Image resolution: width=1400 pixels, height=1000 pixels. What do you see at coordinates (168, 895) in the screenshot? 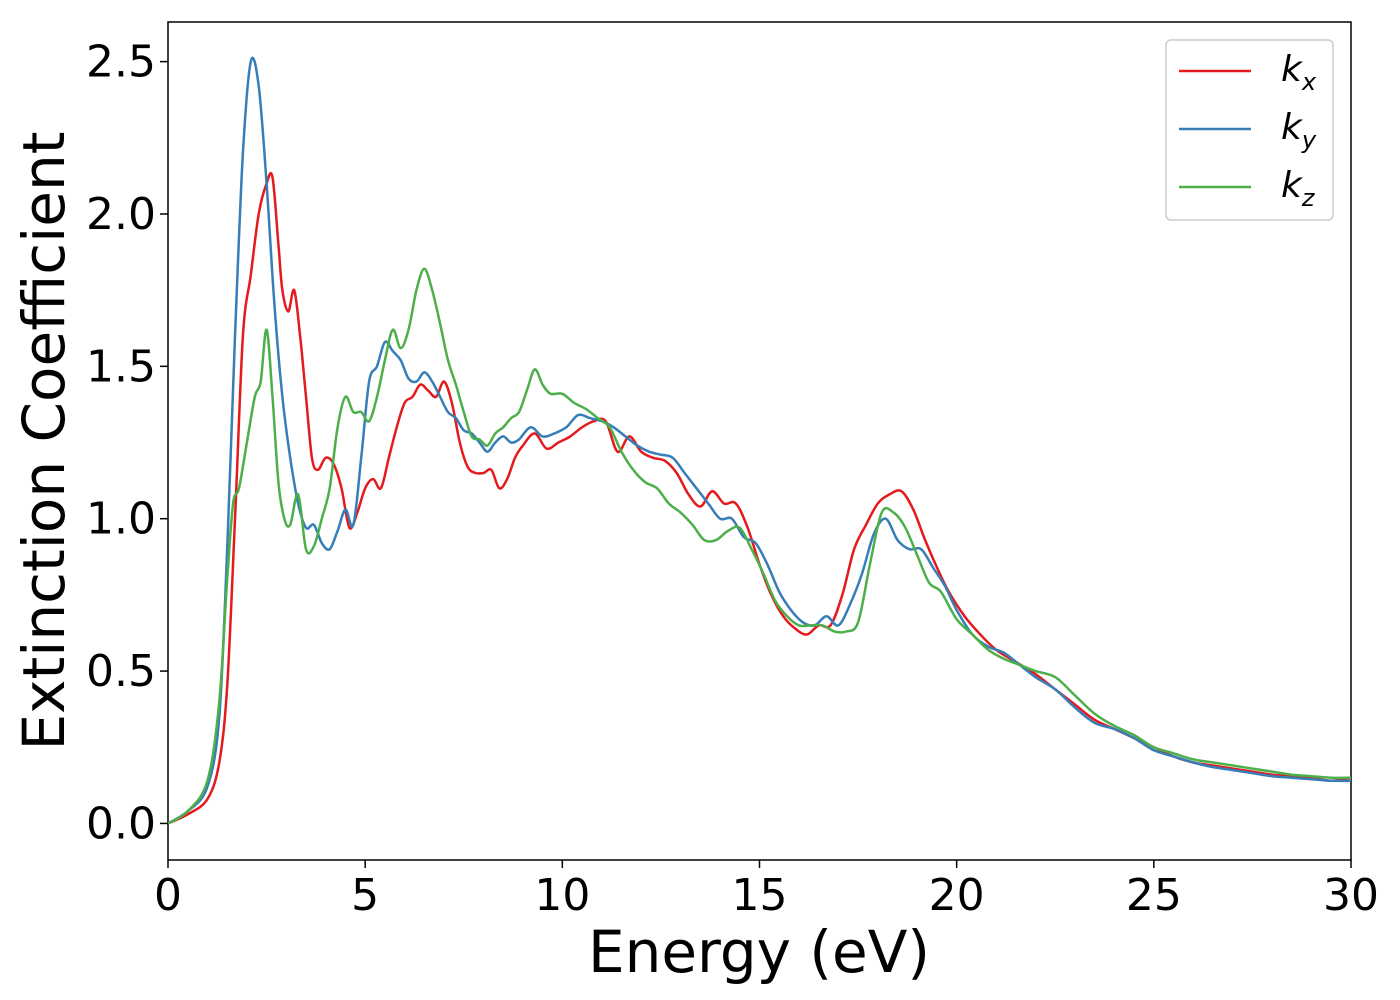
I see `x-tick-label: 0` at bounding box center [168, 895].